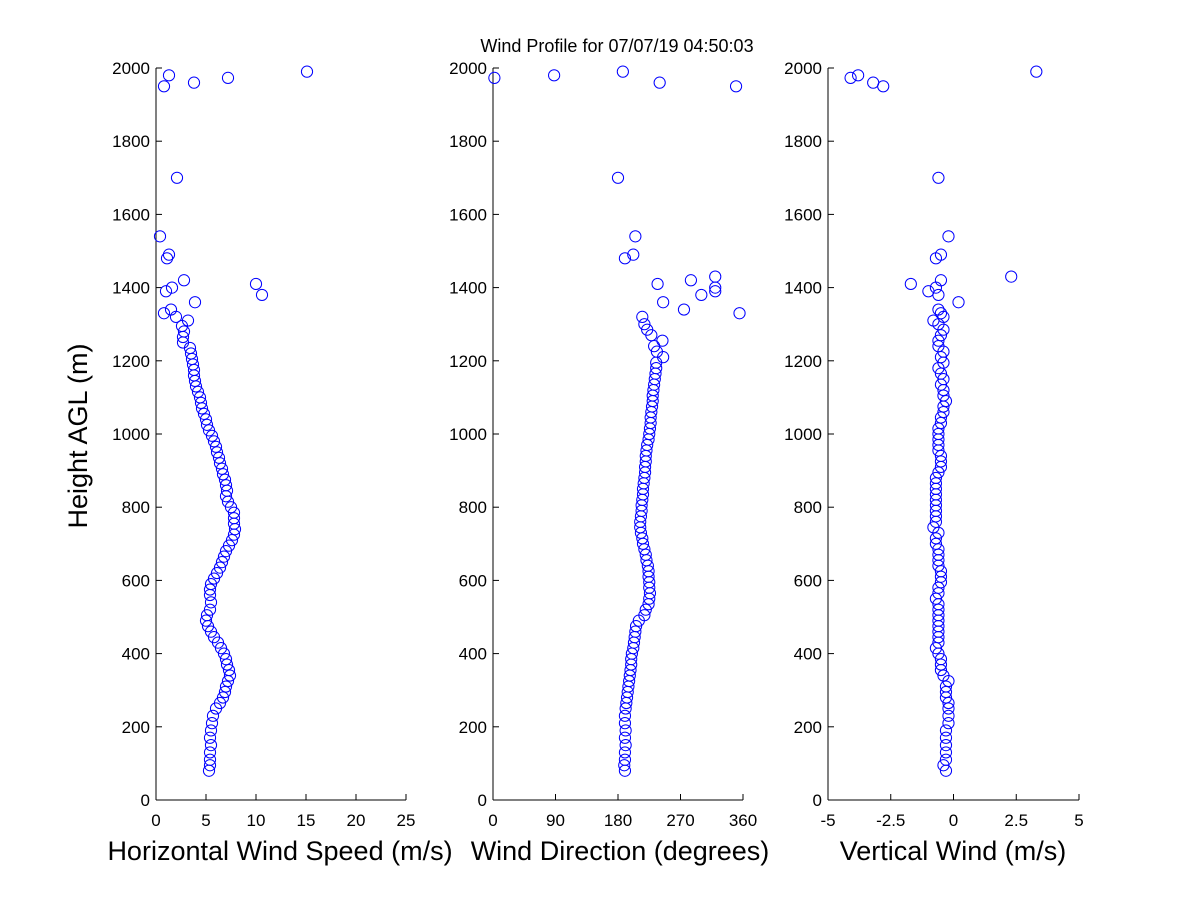  Describe the element at coordinates (406, 820) in the screenshot. I see `horizontal-wind-speed-x-tick-label: 25` at that location.